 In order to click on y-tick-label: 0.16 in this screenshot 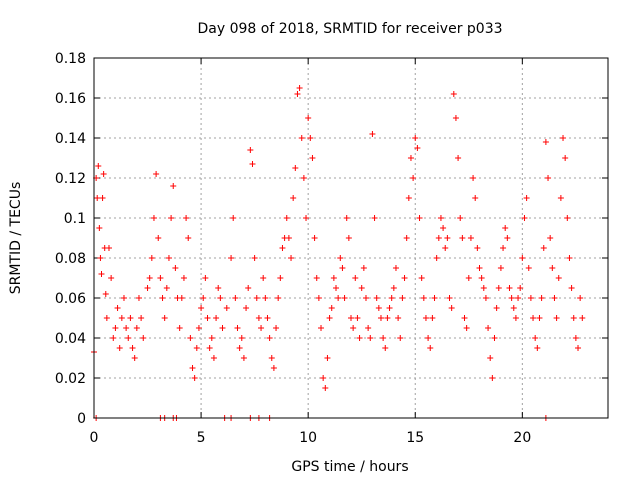, I will do `click(70, 99)`.